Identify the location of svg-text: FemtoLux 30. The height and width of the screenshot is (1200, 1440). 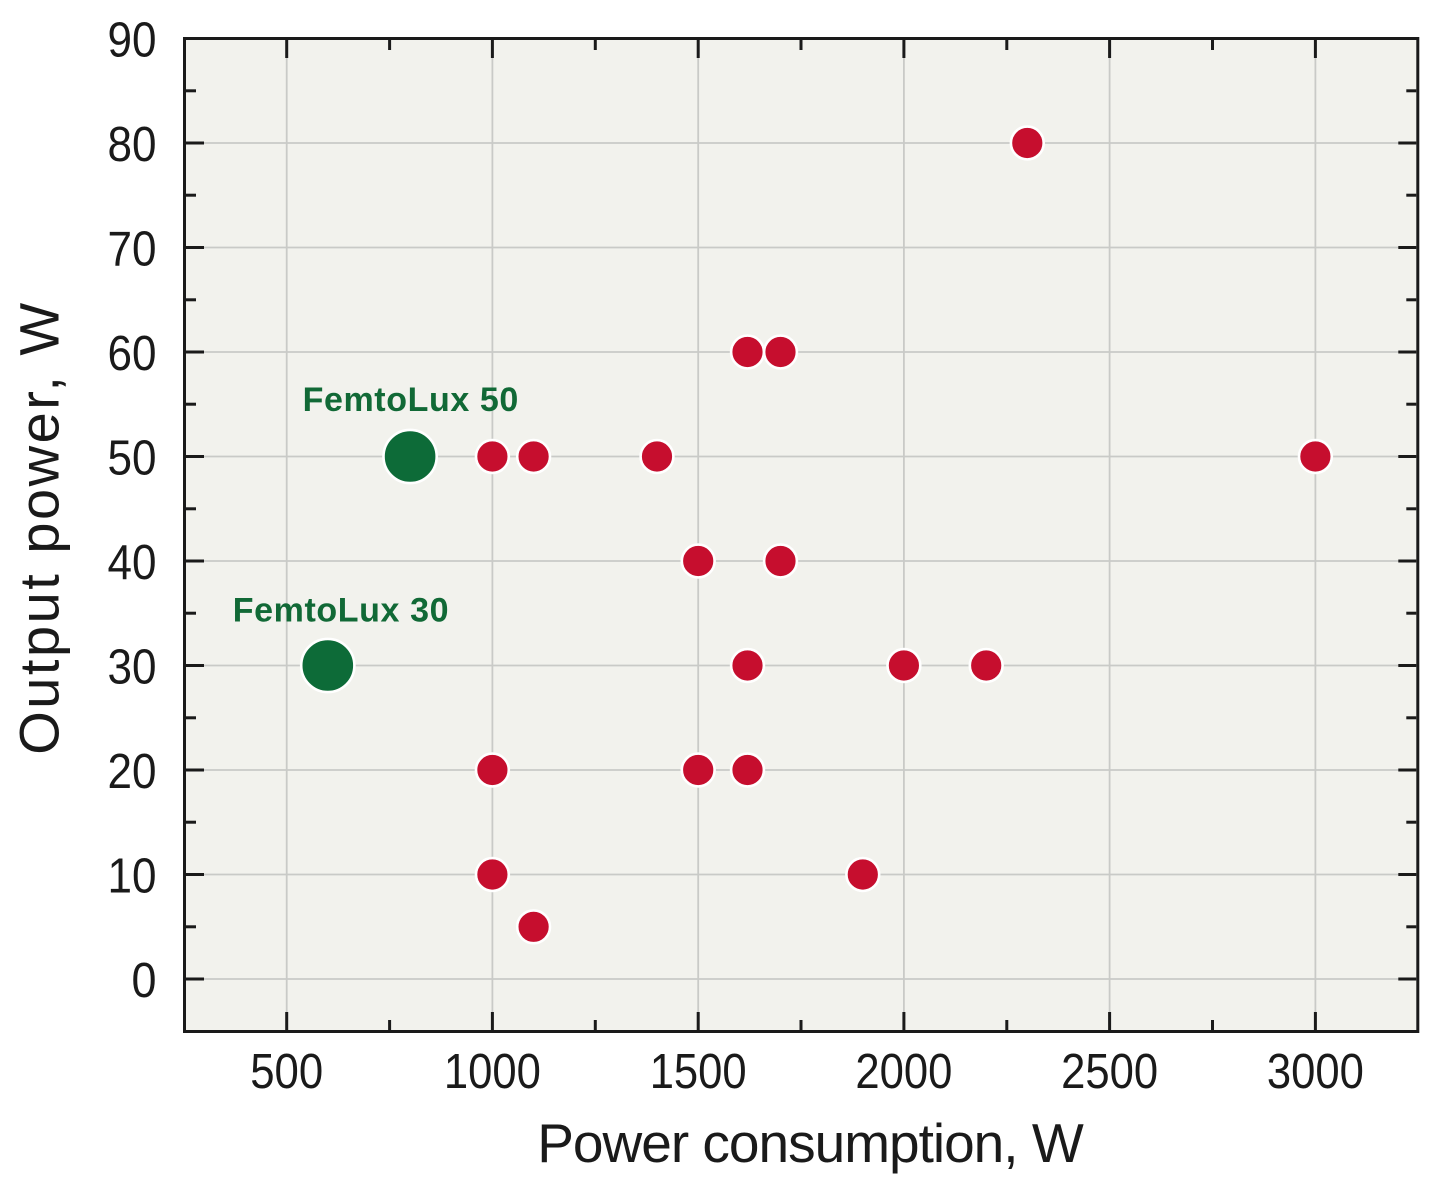
(341, 611).